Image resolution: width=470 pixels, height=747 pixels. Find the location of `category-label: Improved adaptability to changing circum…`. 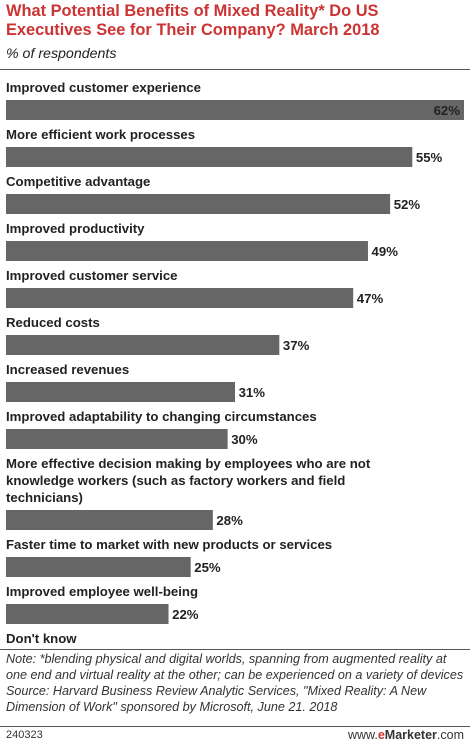

category-label: Improved adaptability to changing circum… is located at coordinates (161, 416).